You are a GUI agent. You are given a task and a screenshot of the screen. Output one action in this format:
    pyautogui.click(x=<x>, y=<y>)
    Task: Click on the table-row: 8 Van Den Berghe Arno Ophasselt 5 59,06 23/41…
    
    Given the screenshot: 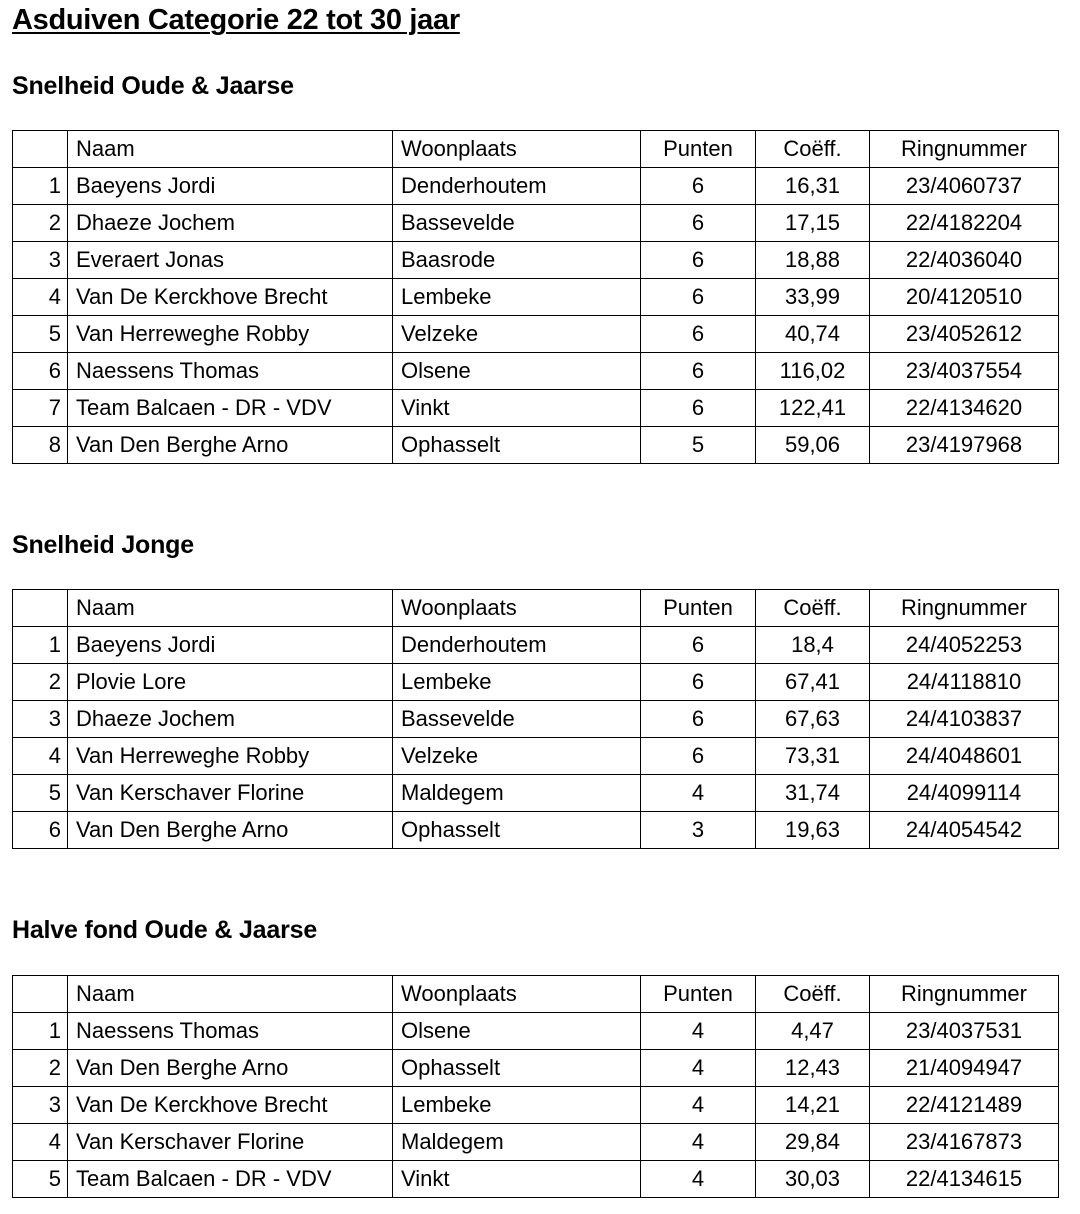 What is the action you would take?
    pyautogui.click(x=535, y=445)
    